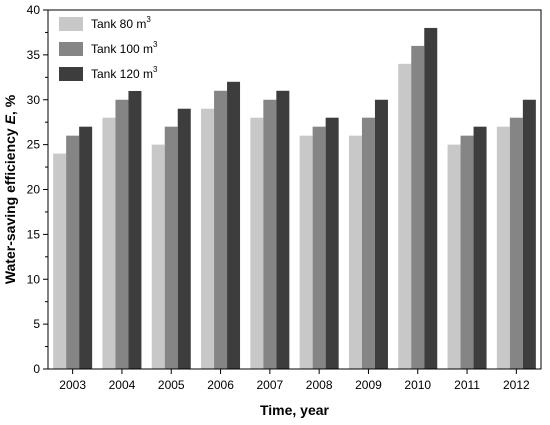 Image resolution: width=550 pixels, height=425 pixels. I want to click on x-tick-label-2012: 2012, so click(516, 385).